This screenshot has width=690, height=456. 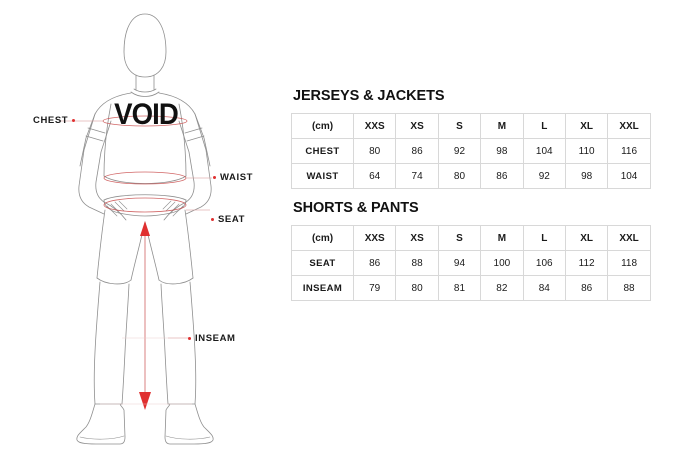 I want to click on table-row: SEAT 86 88 94 100 106 112 118, so click(x=471, y=263).